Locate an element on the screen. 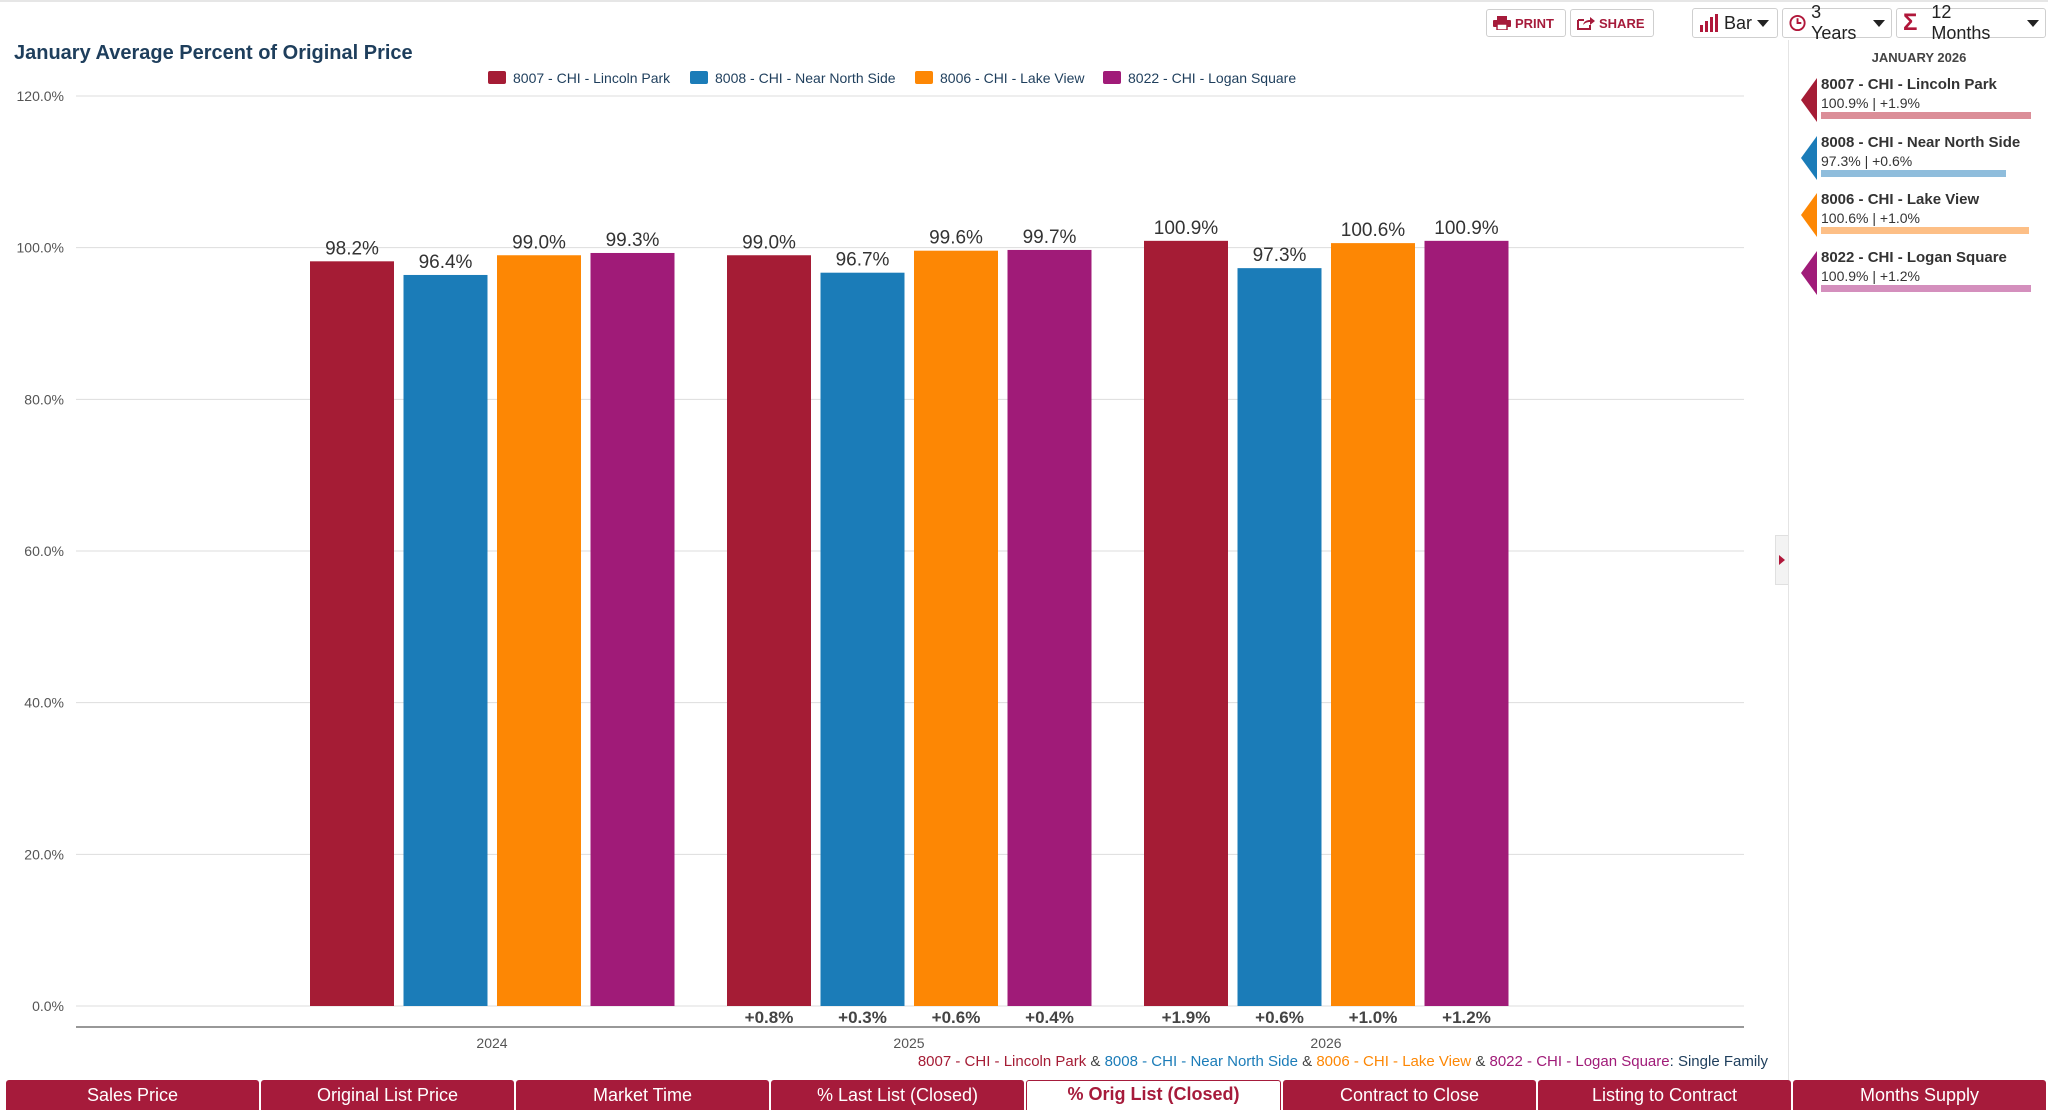  bar-1-2025 is located at coordinates (769, 630).